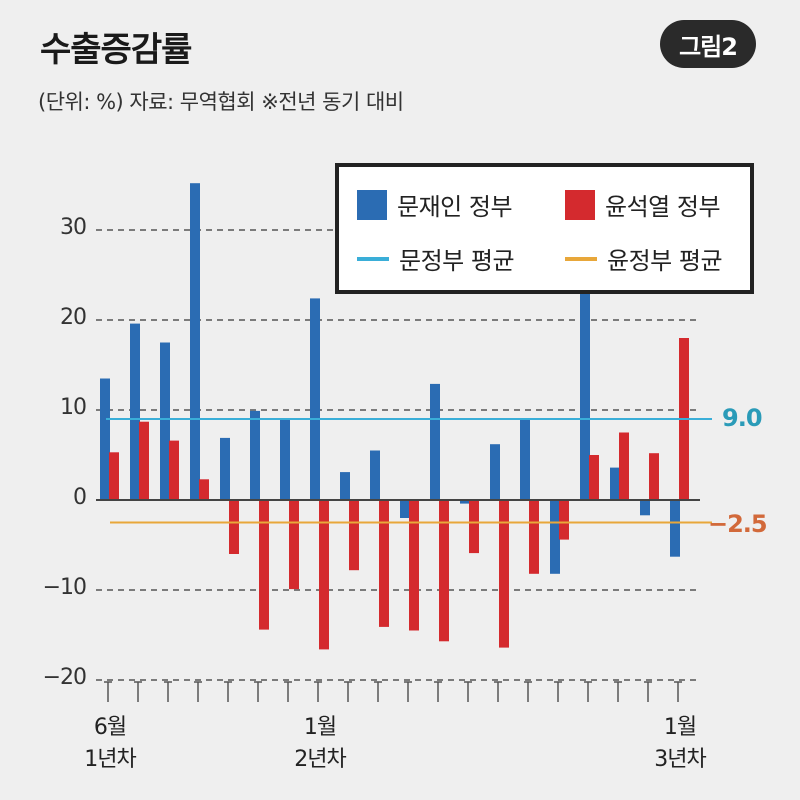 This screenshot has width=800, height=800. Describe the element at coordinates (663, 207) in the screenshot. I see `legend-label-yoon: 윤석열 정부` at that location.